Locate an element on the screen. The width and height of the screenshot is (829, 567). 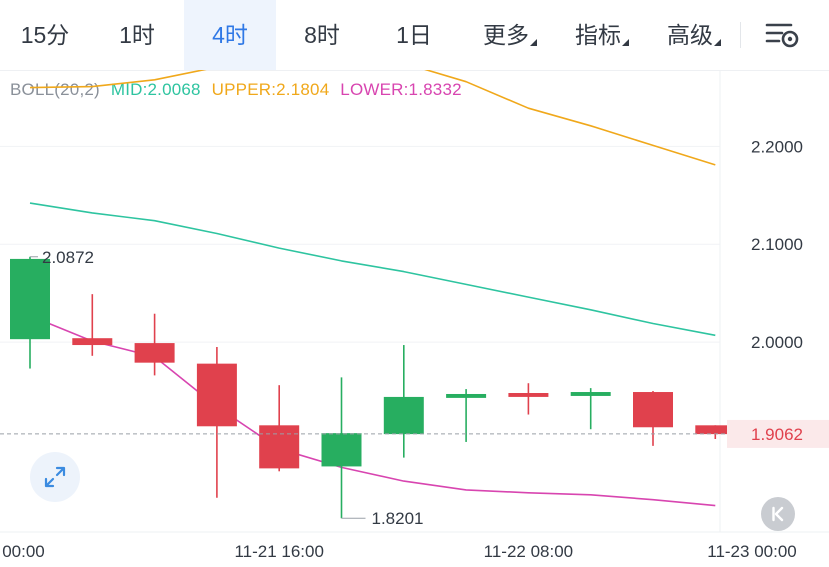
boll-name: BOLL(20,2) is located at coordinates (55, 89).